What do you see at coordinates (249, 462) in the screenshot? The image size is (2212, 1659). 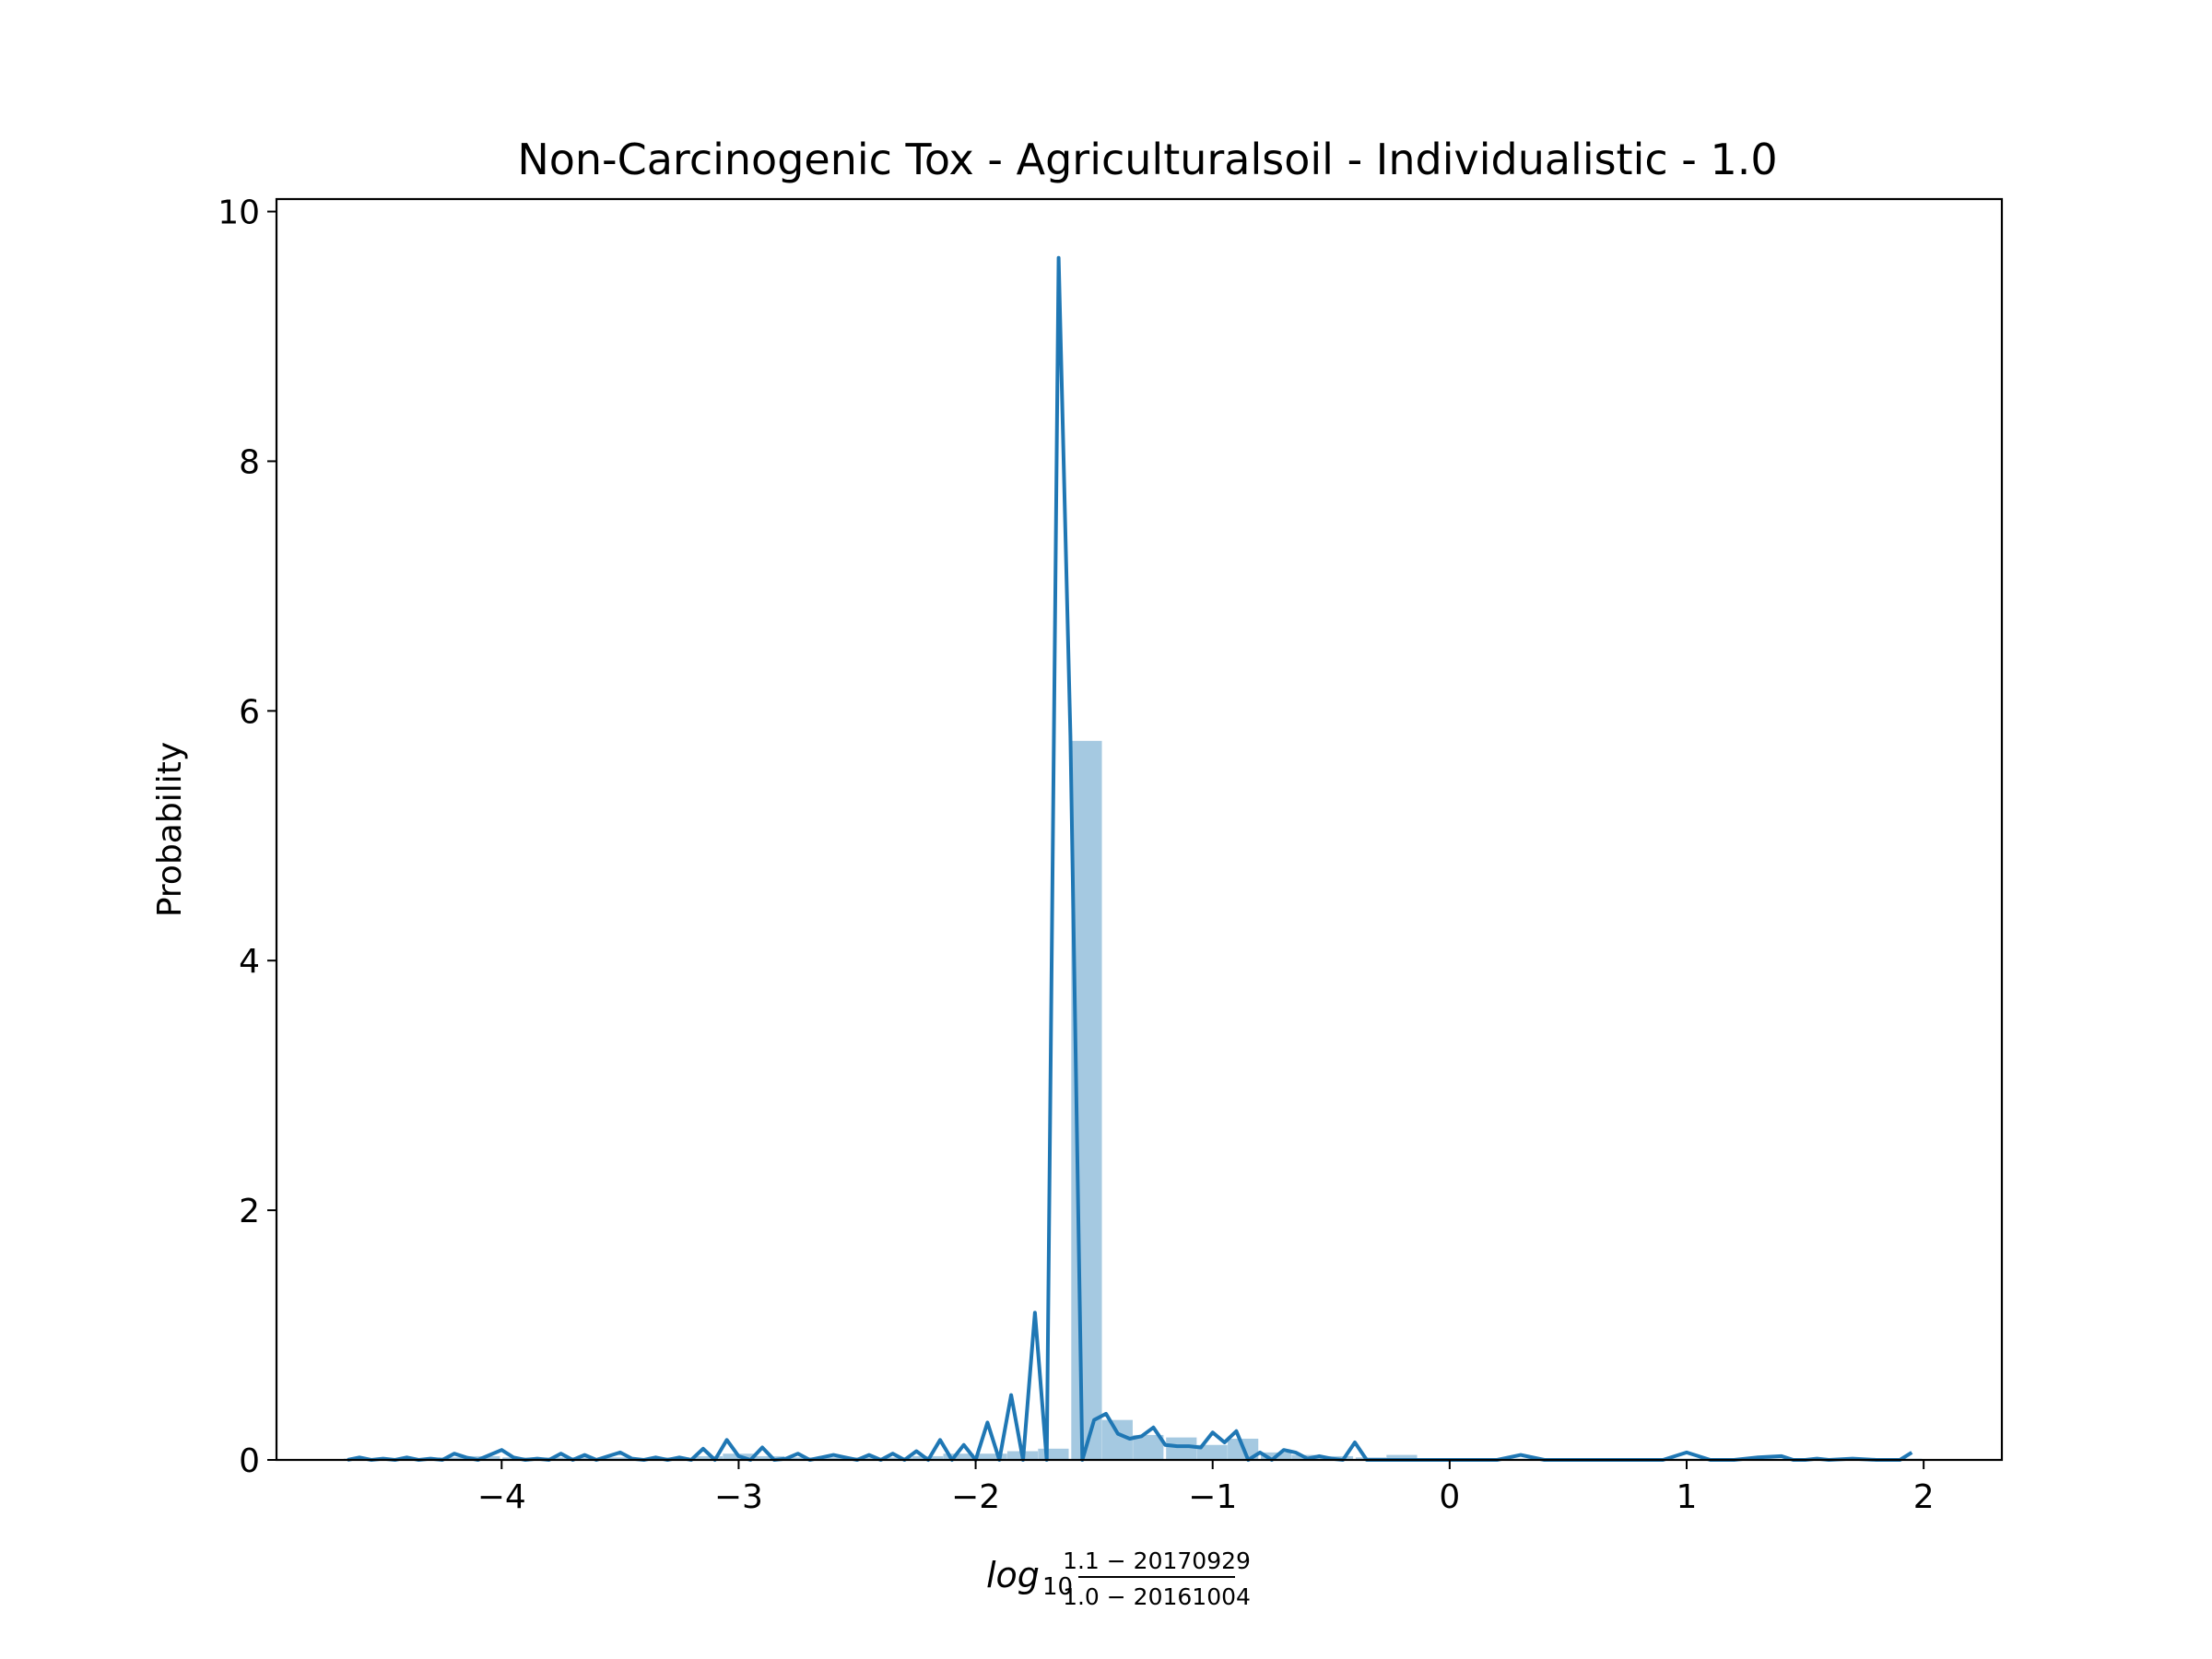 I see `y-tick-label: 8` at bounding box center [249, 462].